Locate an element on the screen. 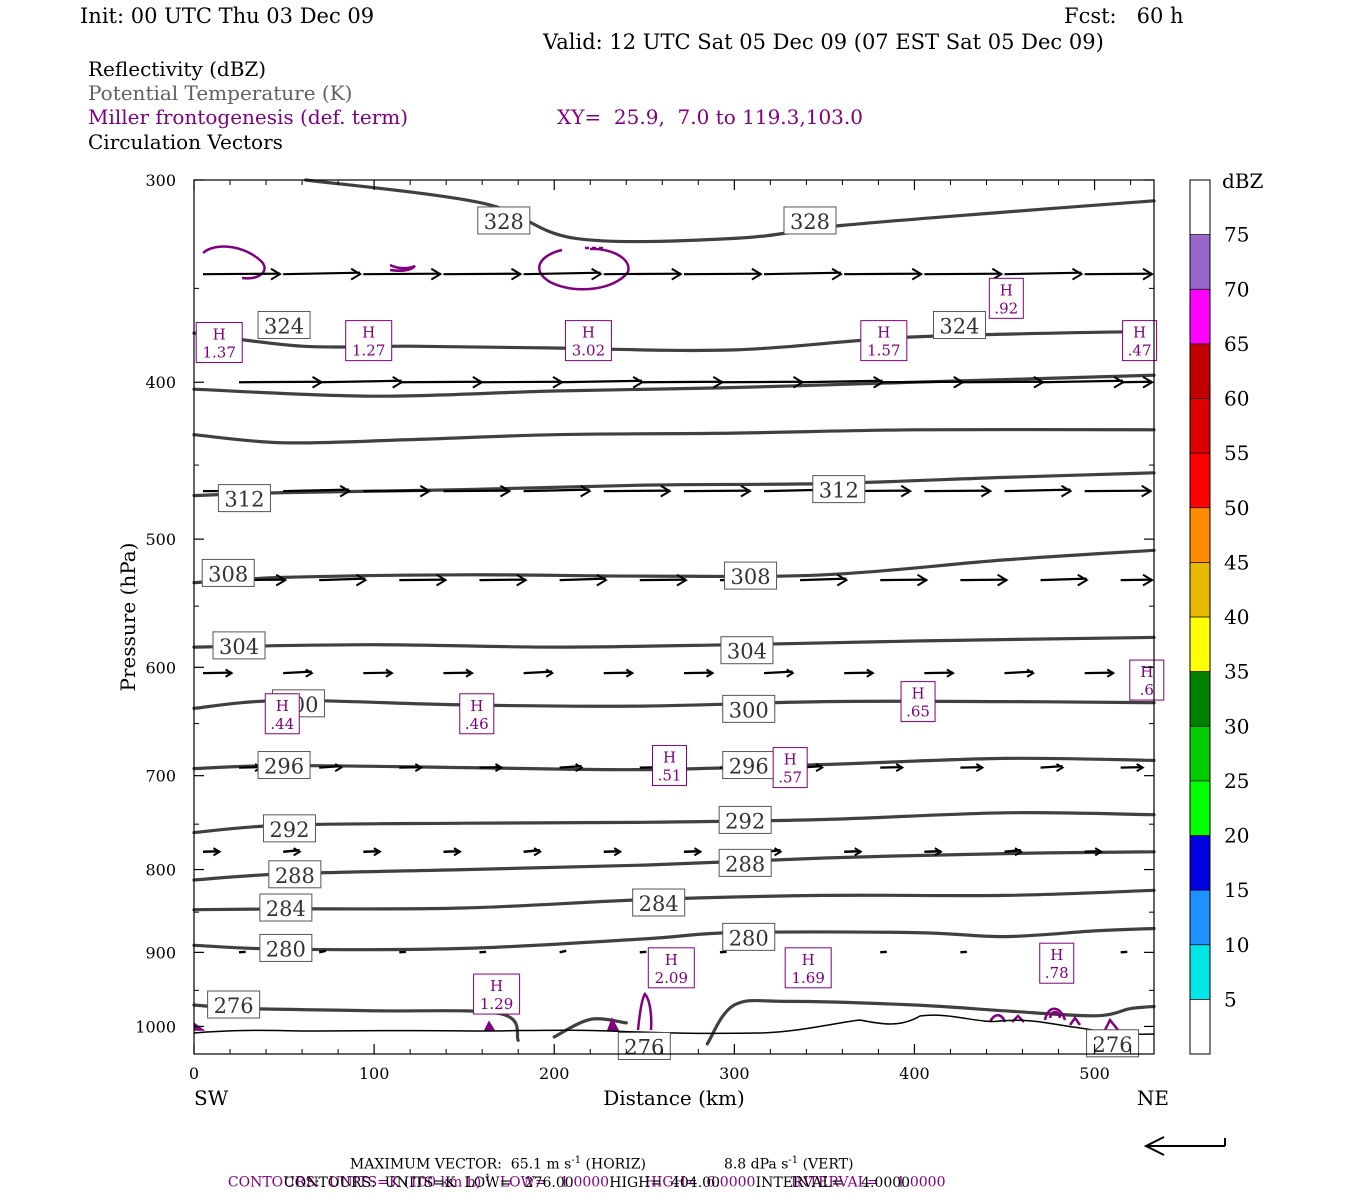 The height and width of the screenshot is (1200, 1350). fronto-maximum: H1.69 is located at coordinates (808, 968).